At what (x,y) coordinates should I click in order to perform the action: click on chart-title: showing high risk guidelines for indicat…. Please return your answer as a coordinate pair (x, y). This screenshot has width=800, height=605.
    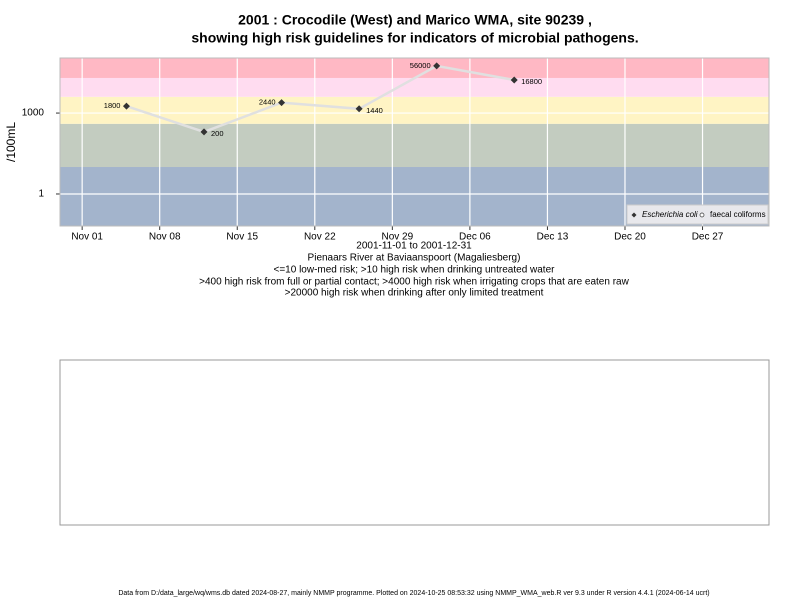
    Looking at the image, I should click on (414, 38).